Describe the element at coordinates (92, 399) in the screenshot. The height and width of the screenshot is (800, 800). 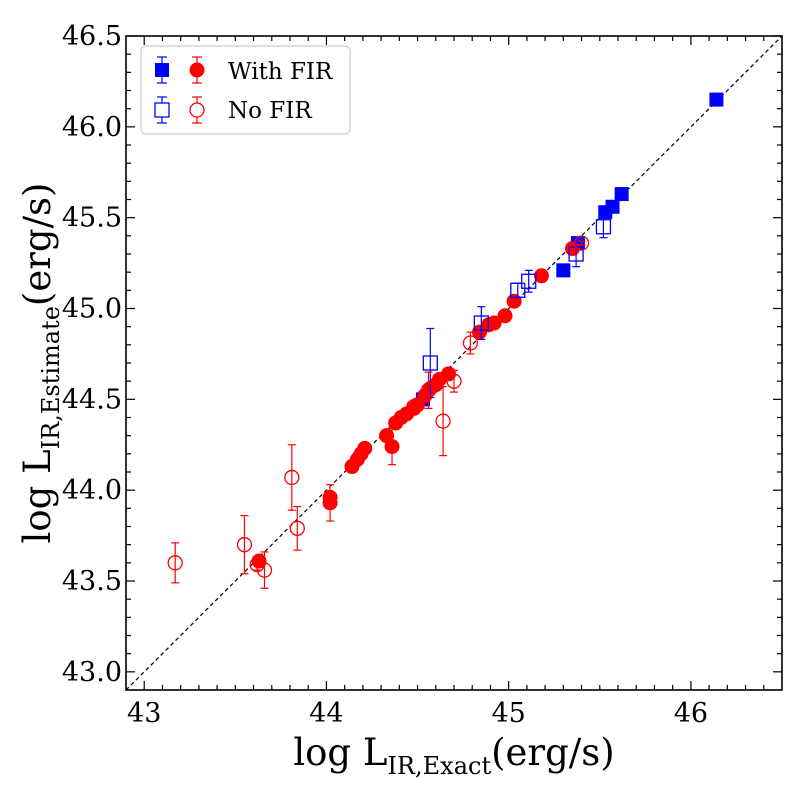
I see `y-tick-label: 44.5` at that location.